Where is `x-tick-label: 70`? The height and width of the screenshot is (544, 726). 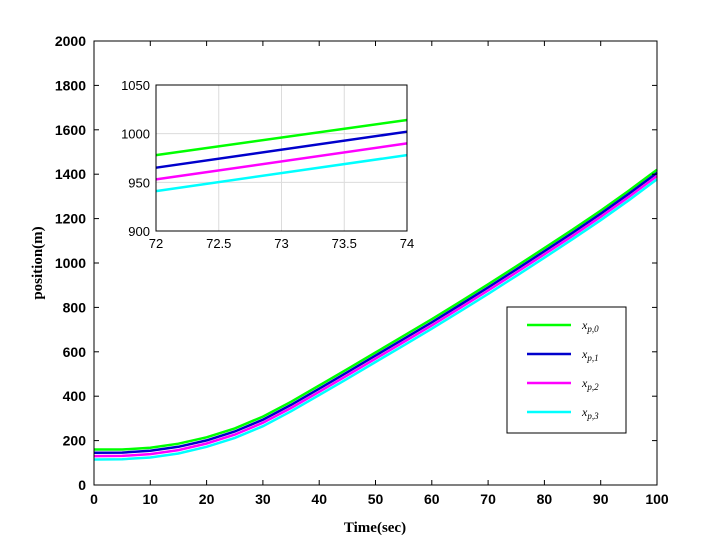
x-tick-label: 70 is located at coordinates (488, 499).